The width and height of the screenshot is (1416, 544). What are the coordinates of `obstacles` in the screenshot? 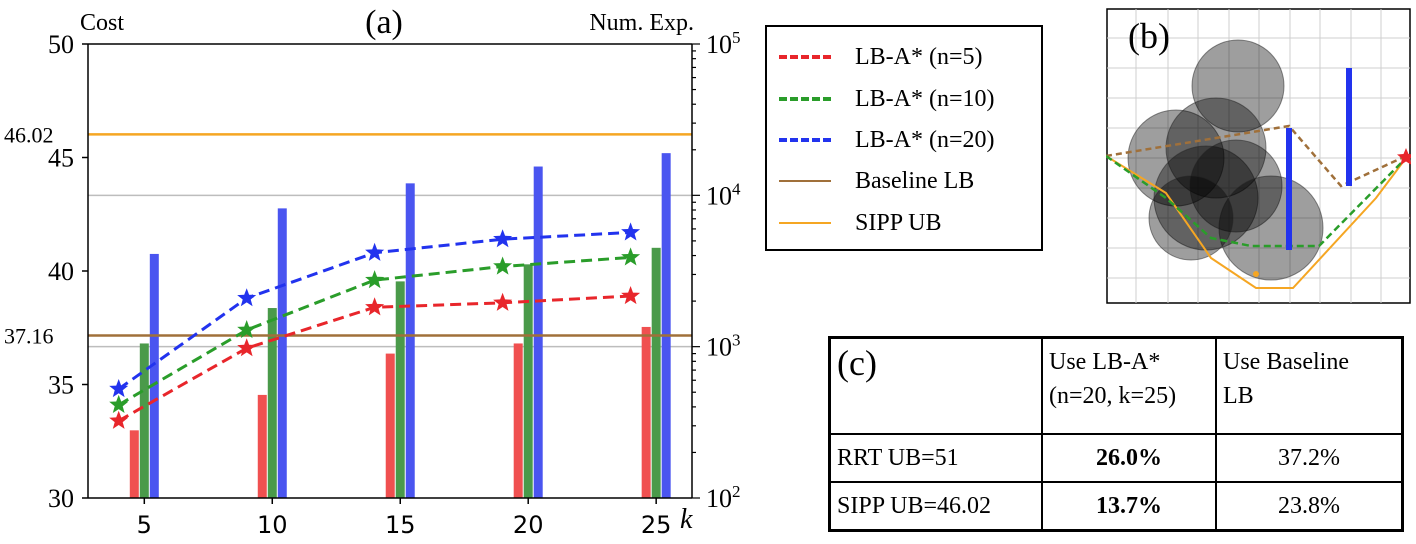 It's located at (1225, 160).